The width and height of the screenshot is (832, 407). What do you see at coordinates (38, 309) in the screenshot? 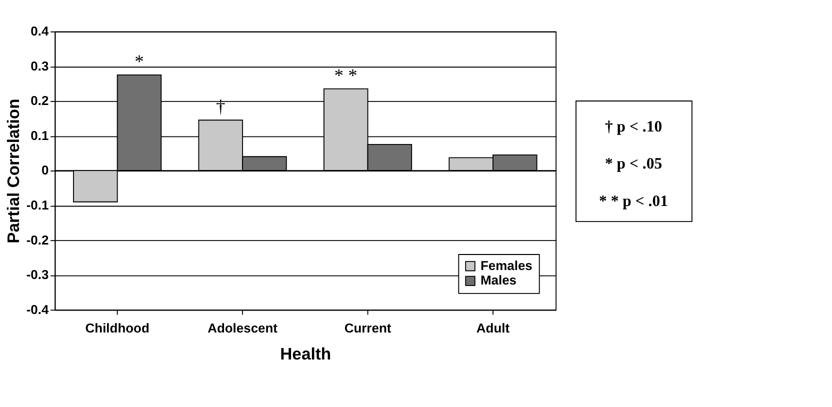
I see `y-tick-label: -0.4` at bounding box center [38, 309].